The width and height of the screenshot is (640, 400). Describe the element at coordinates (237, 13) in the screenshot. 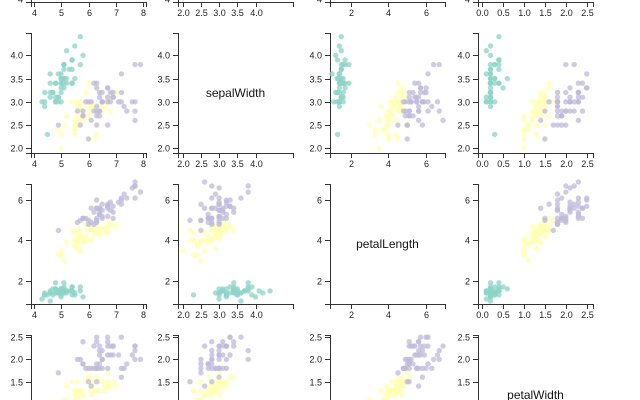

I see `x-tick-label: 3.5` at that location.